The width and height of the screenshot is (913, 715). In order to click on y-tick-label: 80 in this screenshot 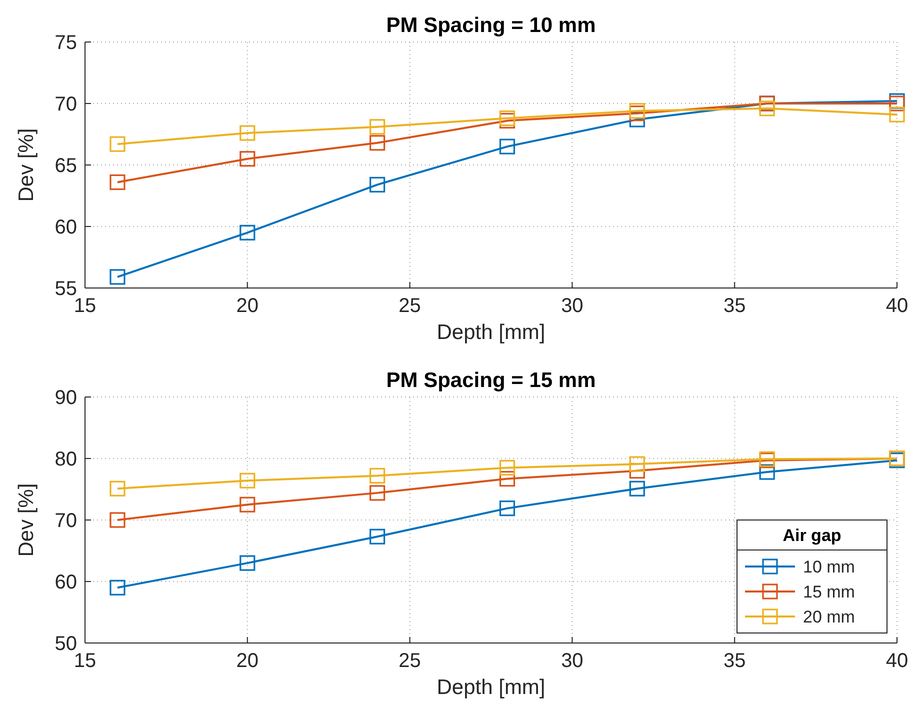, I will do `click(65, 459)`.